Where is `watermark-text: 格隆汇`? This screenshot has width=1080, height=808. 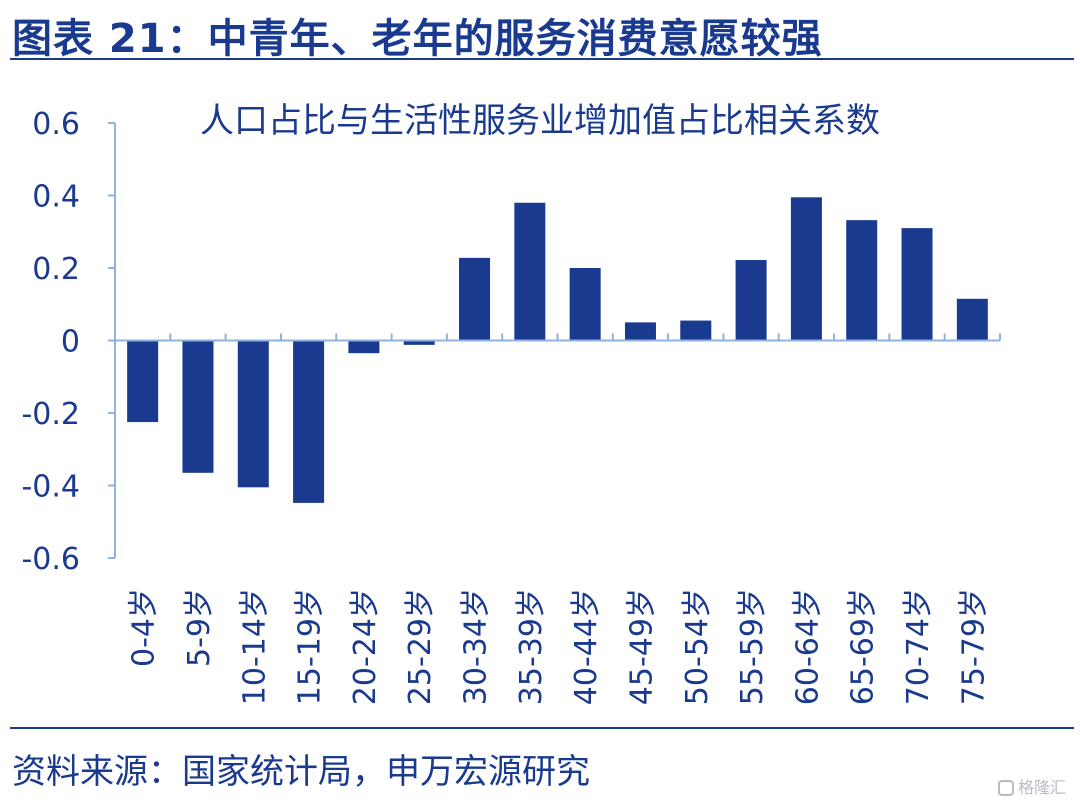
watermark-text: 格隆汇 is located at coordinates (1041, 787).